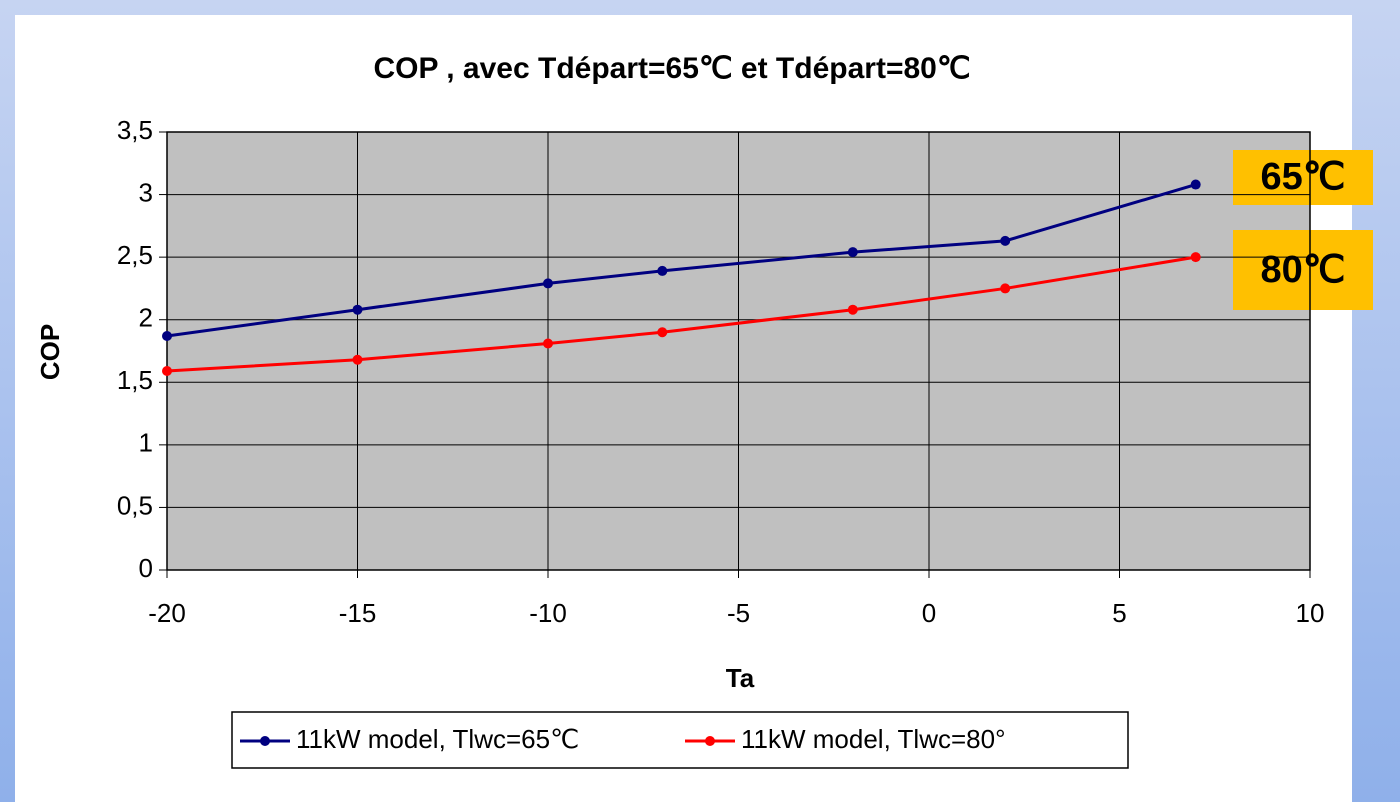 Image resolution: width=1400 pixels, height=802 pixels. I want to click on x-tick-label: 10, so click(1310, 613).